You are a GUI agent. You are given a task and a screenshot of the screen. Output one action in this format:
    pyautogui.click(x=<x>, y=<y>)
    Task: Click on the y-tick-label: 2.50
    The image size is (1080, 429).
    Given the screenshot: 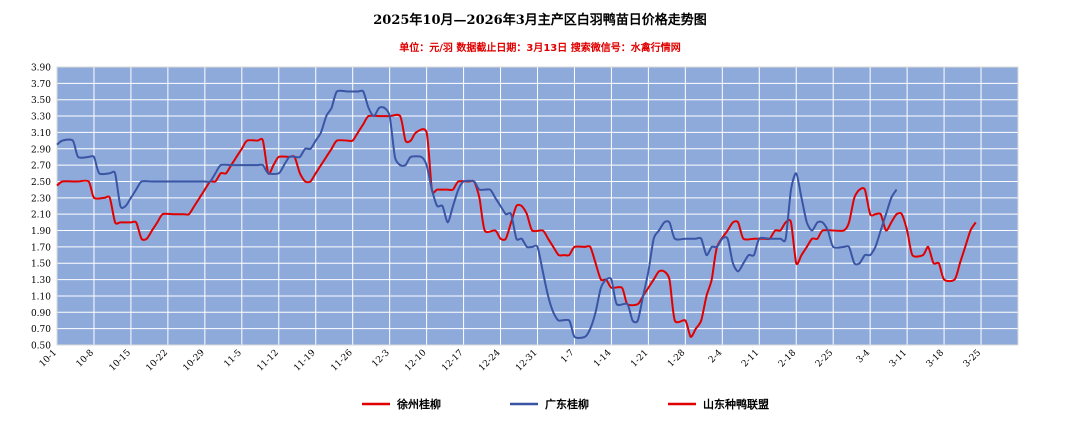 What is the action you would take?
    pyautogui.click(x=41, y=183)
    